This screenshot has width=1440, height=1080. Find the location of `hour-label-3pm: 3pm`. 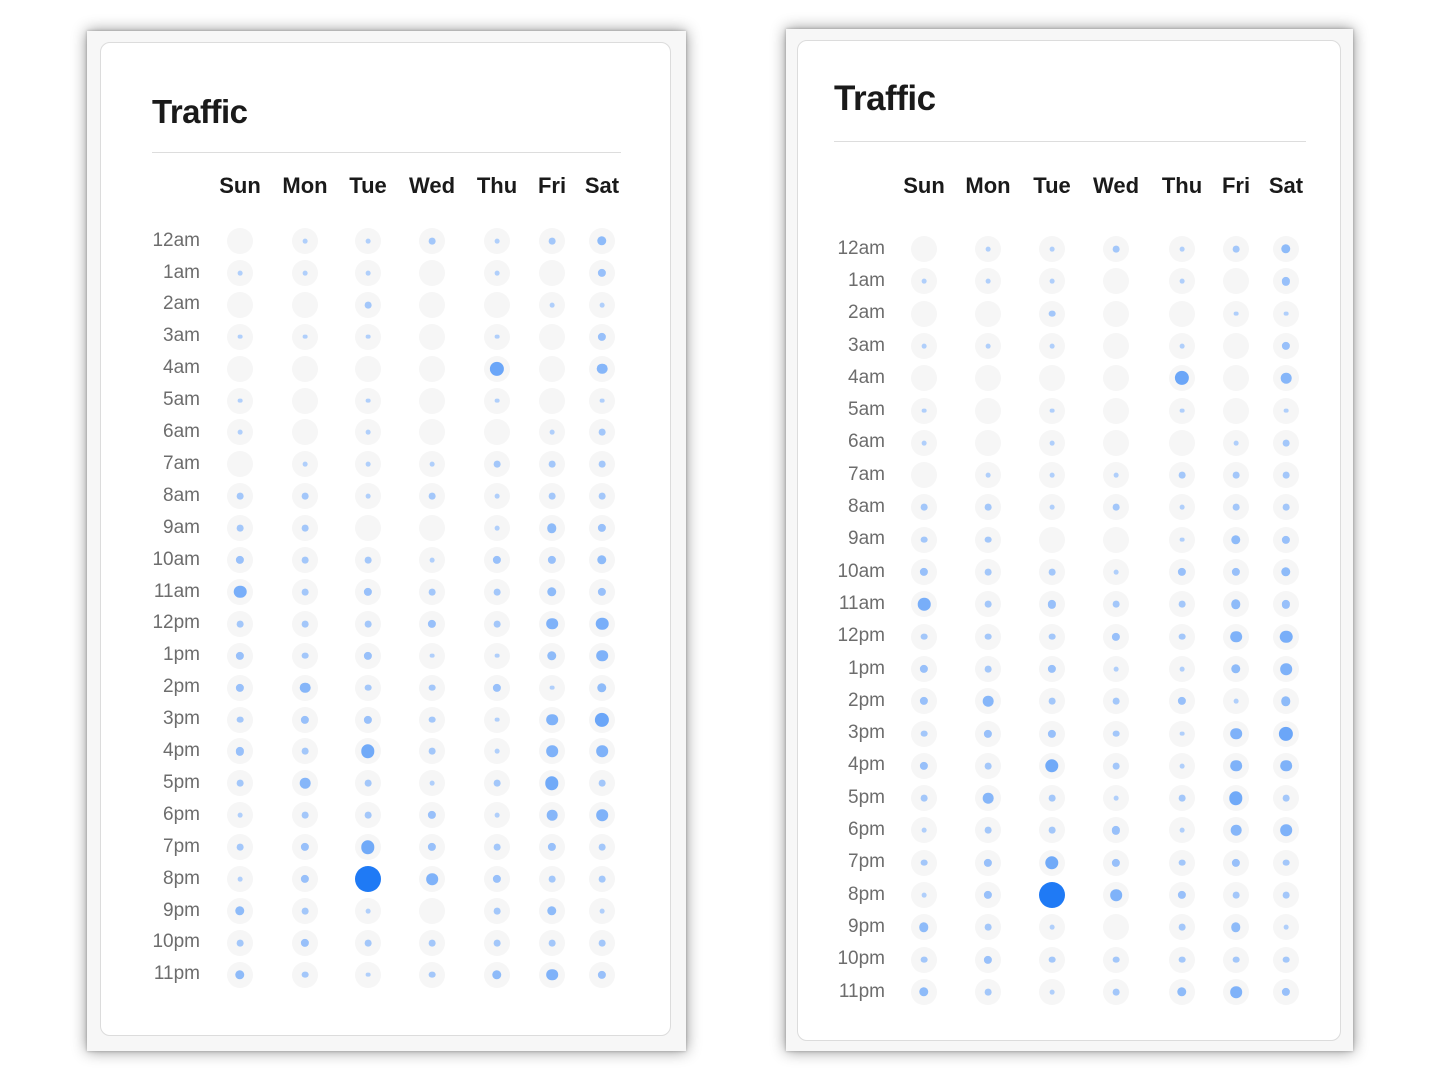

hour-label-3pm: 3pm is located at coordinates (866, 733).